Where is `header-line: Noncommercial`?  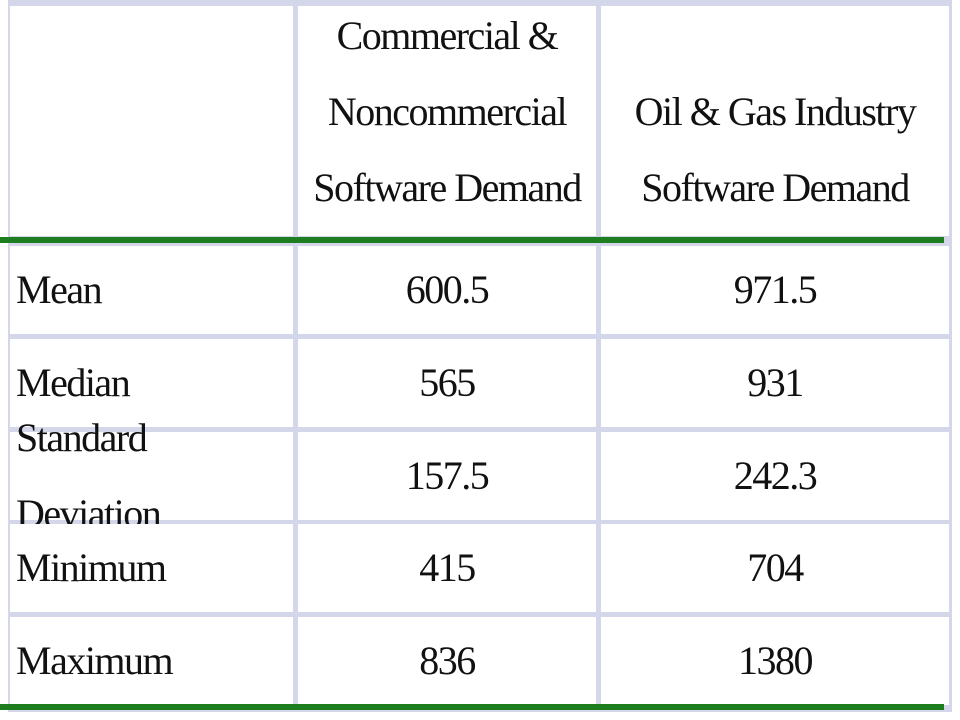 header-line: Noncommercial is located at coordinates (447, 111).